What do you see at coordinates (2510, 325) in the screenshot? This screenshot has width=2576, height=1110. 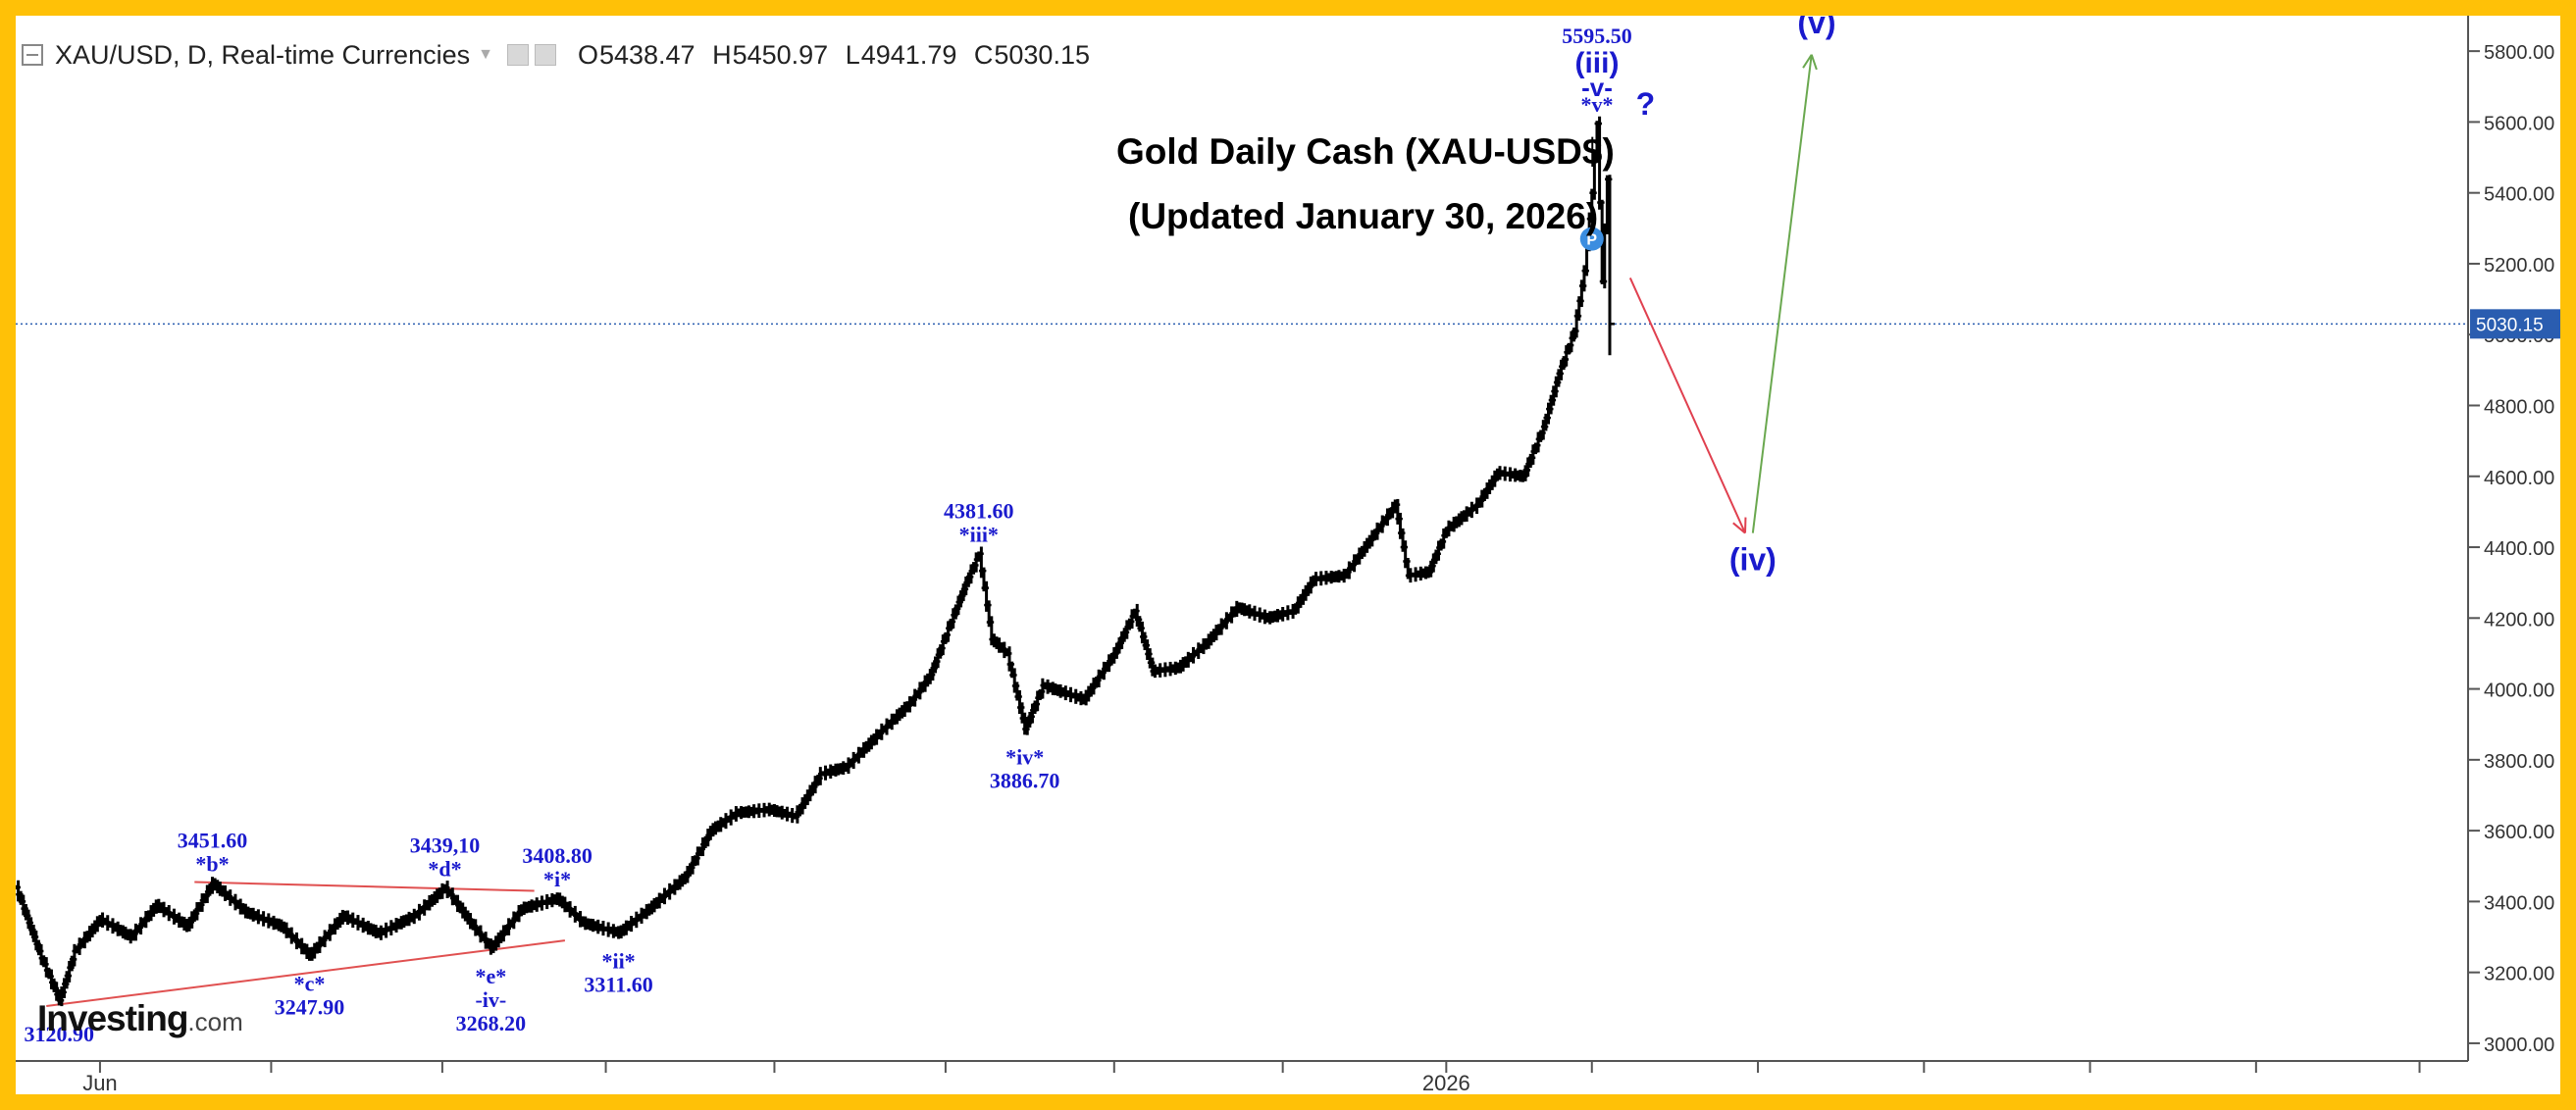 I see `last-price-label: 5030.15` at bounding box center [2510, 325].